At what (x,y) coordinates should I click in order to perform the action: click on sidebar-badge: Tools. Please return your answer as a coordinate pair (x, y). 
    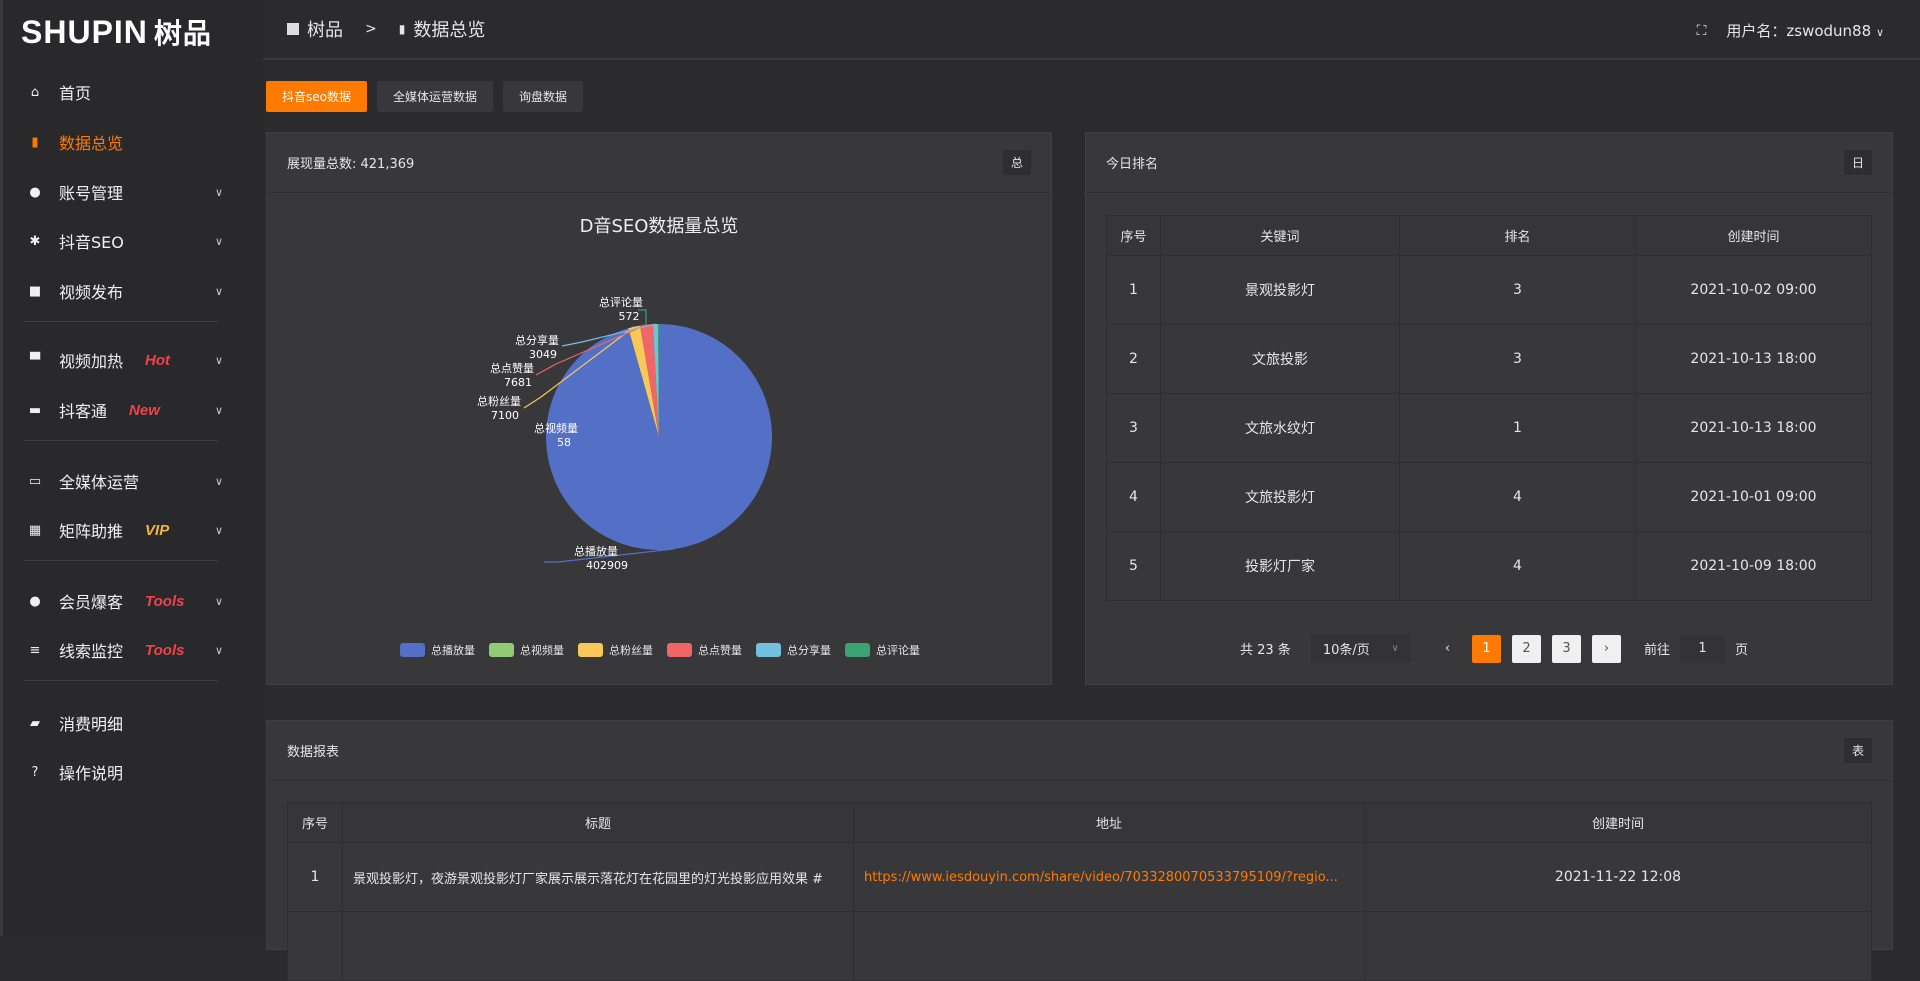
    Looking at the image, I should click on (165, 601).